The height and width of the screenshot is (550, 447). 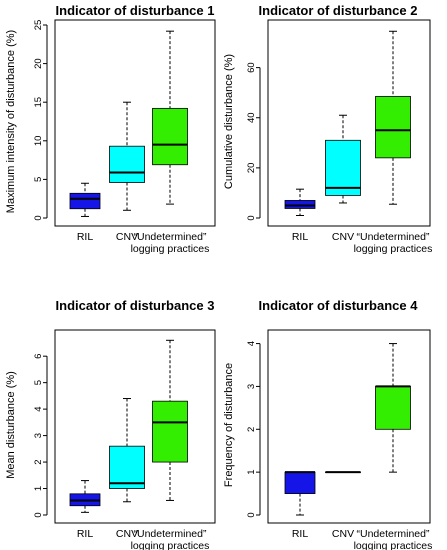 What do you see at coordinates (38, 141) in the screenshot?
I see `y-tick-label: 10` at bounding box center [38, 141].